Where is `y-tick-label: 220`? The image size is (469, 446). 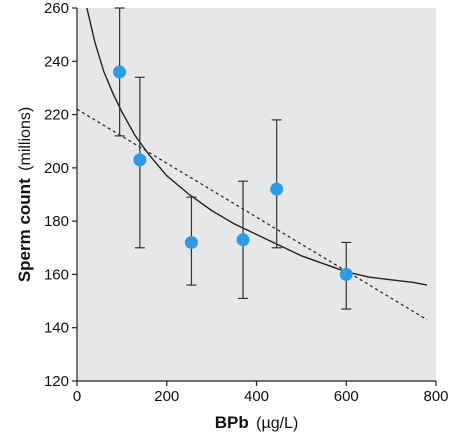
y-tick-label: 220 is located at coordinates (56, 115).